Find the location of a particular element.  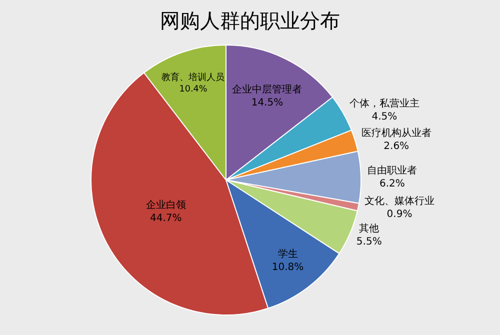

data-label: 10.8% is located at coordinates (288, 267).